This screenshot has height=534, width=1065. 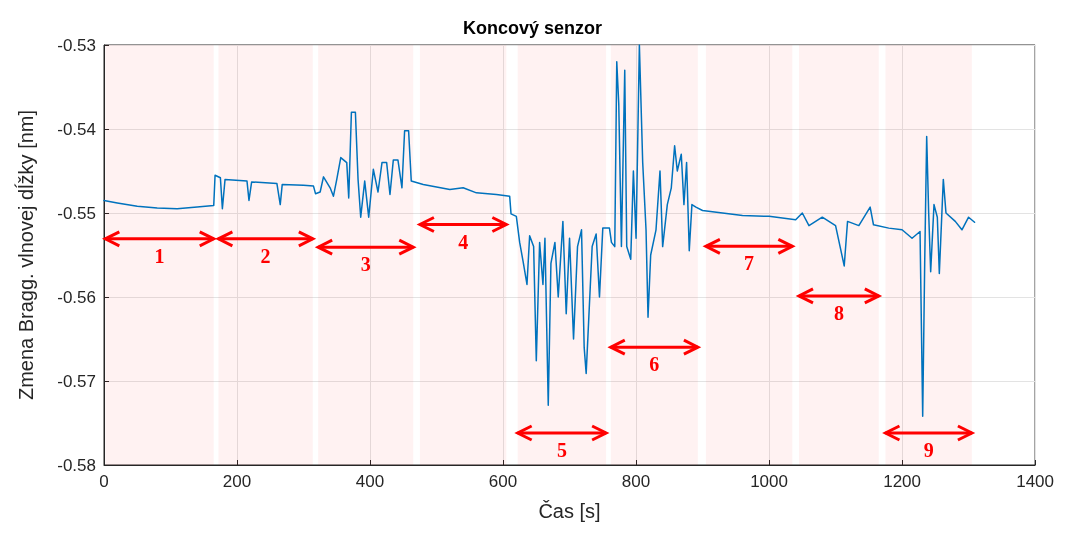 I want to click on chart-title: Koncový senzor, so click(x=532, y=28).